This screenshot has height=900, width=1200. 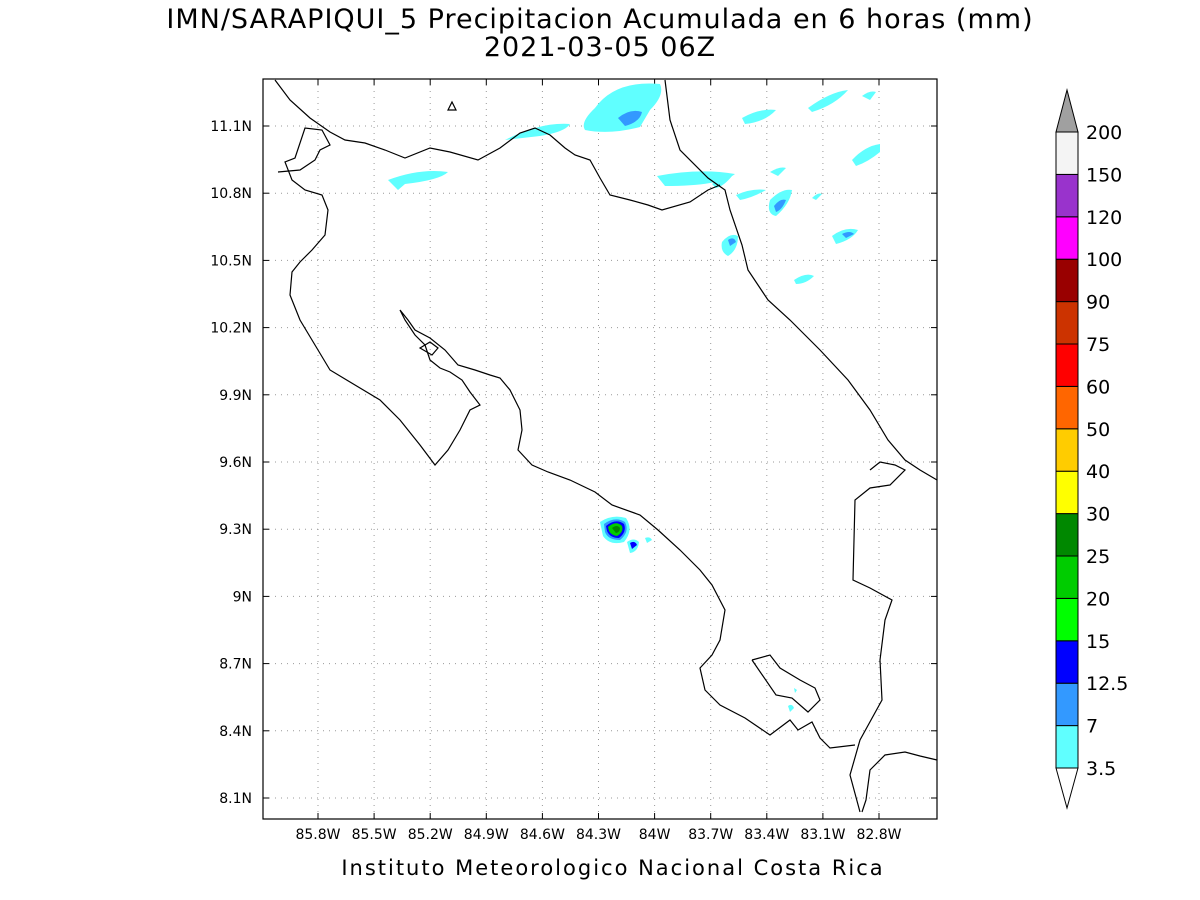 What do you see at coordinates (1098, 642) in the screenshot?
I see `colorbar-label: 15` at bounding box center [1098, 642].